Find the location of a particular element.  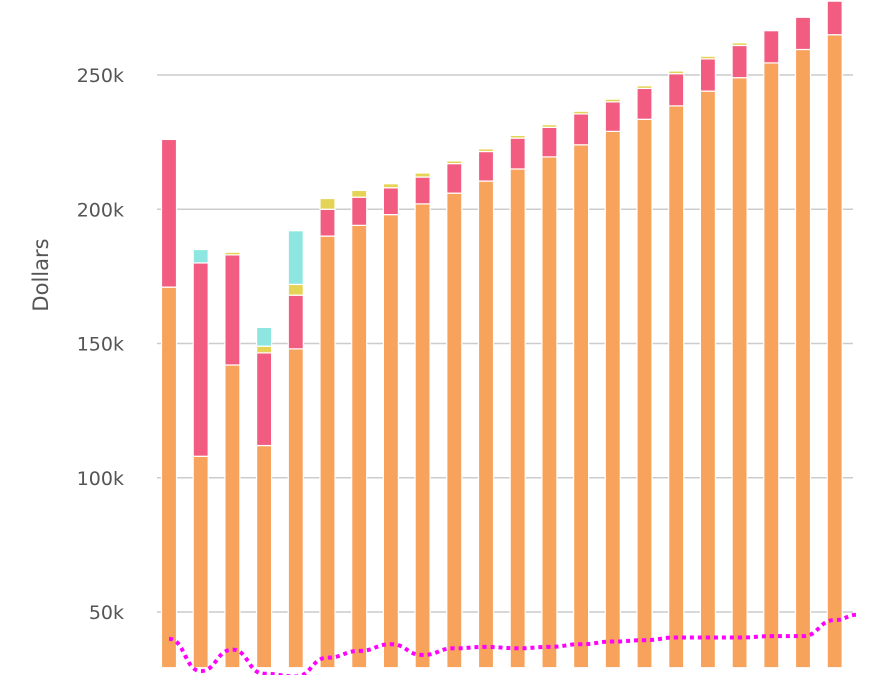

y-tick-label: 100k is located at coordinates (100, 479).